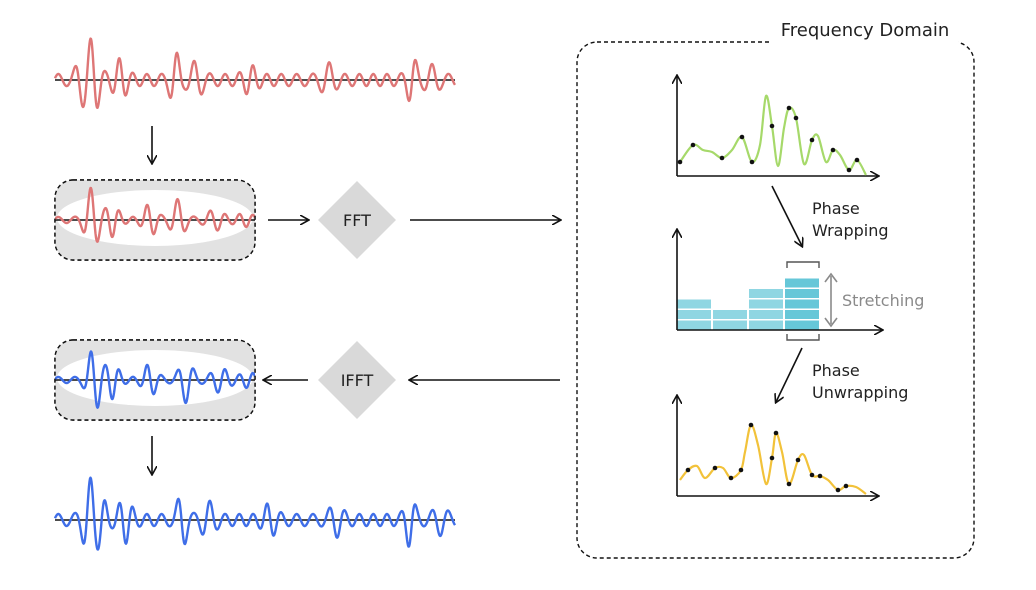 This screenshot has height=590, width=1036. What do you see at coordinates (831, 300) in the screenshot?
I see `stretch-double-arrow` at bounding box center [831, 300].